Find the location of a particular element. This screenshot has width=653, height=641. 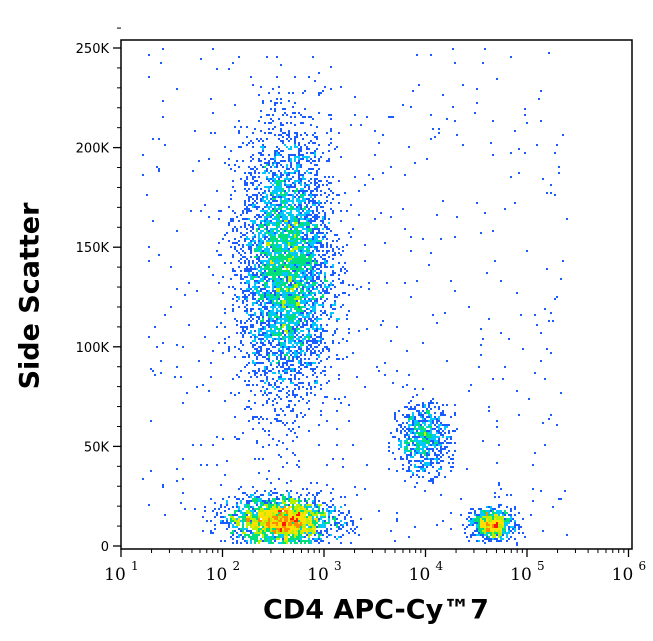

x-axis: 10 1 10 2 10 3 10 4 10 5 10 6 is located at coordinates (375, 567).